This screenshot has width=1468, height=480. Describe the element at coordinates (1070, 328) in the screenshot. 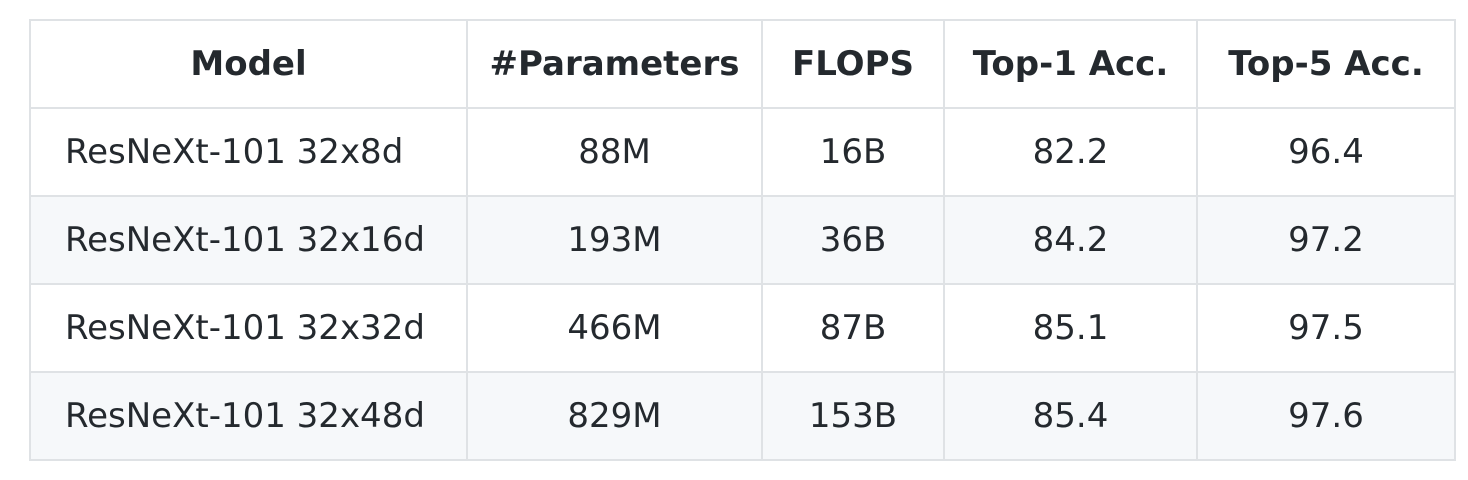

I see `cell-top1: 85.1` at that location.